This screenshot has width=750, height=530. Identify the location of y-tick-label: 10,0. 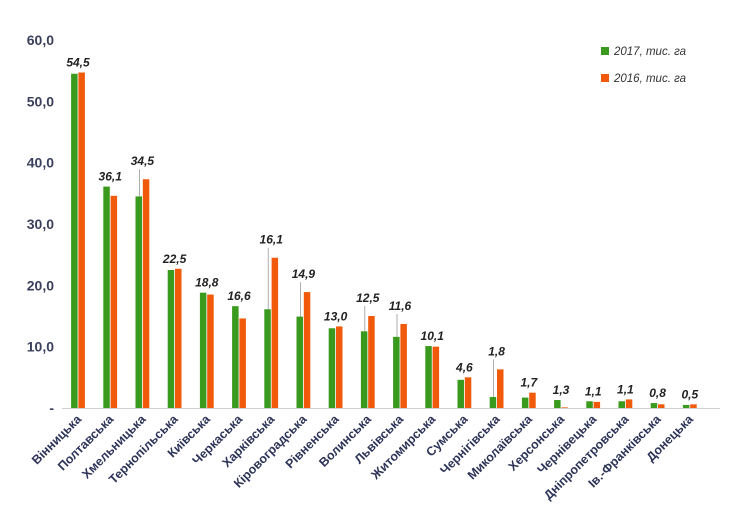
(40, 347).